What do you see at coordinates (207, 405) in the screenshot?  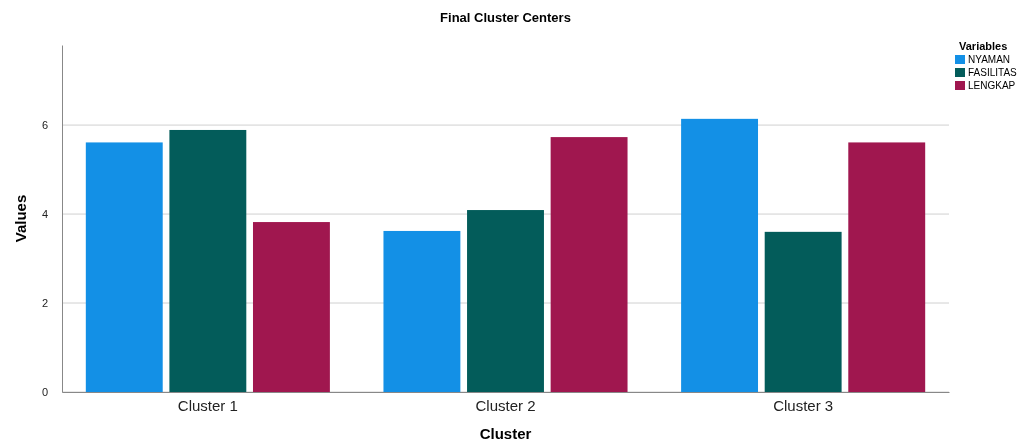 I see `x-tick-label: Cluster 1` at bounding box center [207, 405].